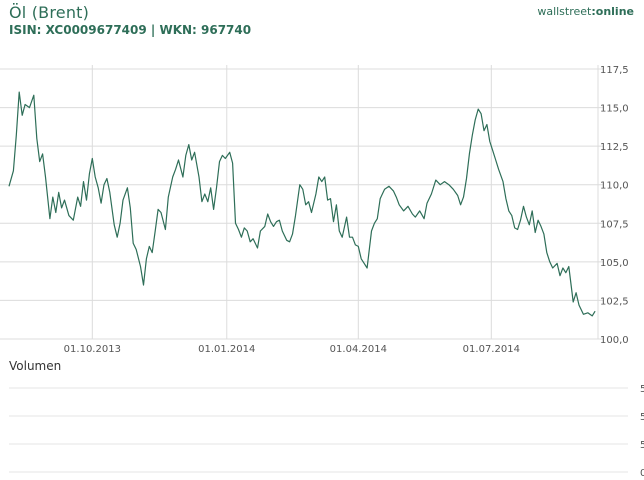  I want to click on y-tick-label: 110,0, so click(614, 186).